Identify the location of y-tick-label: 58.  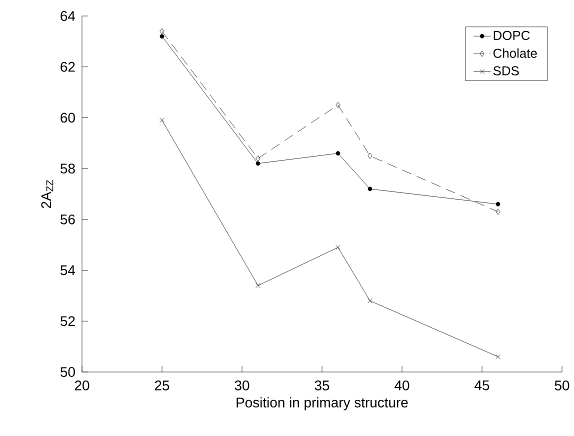
(67, 169).